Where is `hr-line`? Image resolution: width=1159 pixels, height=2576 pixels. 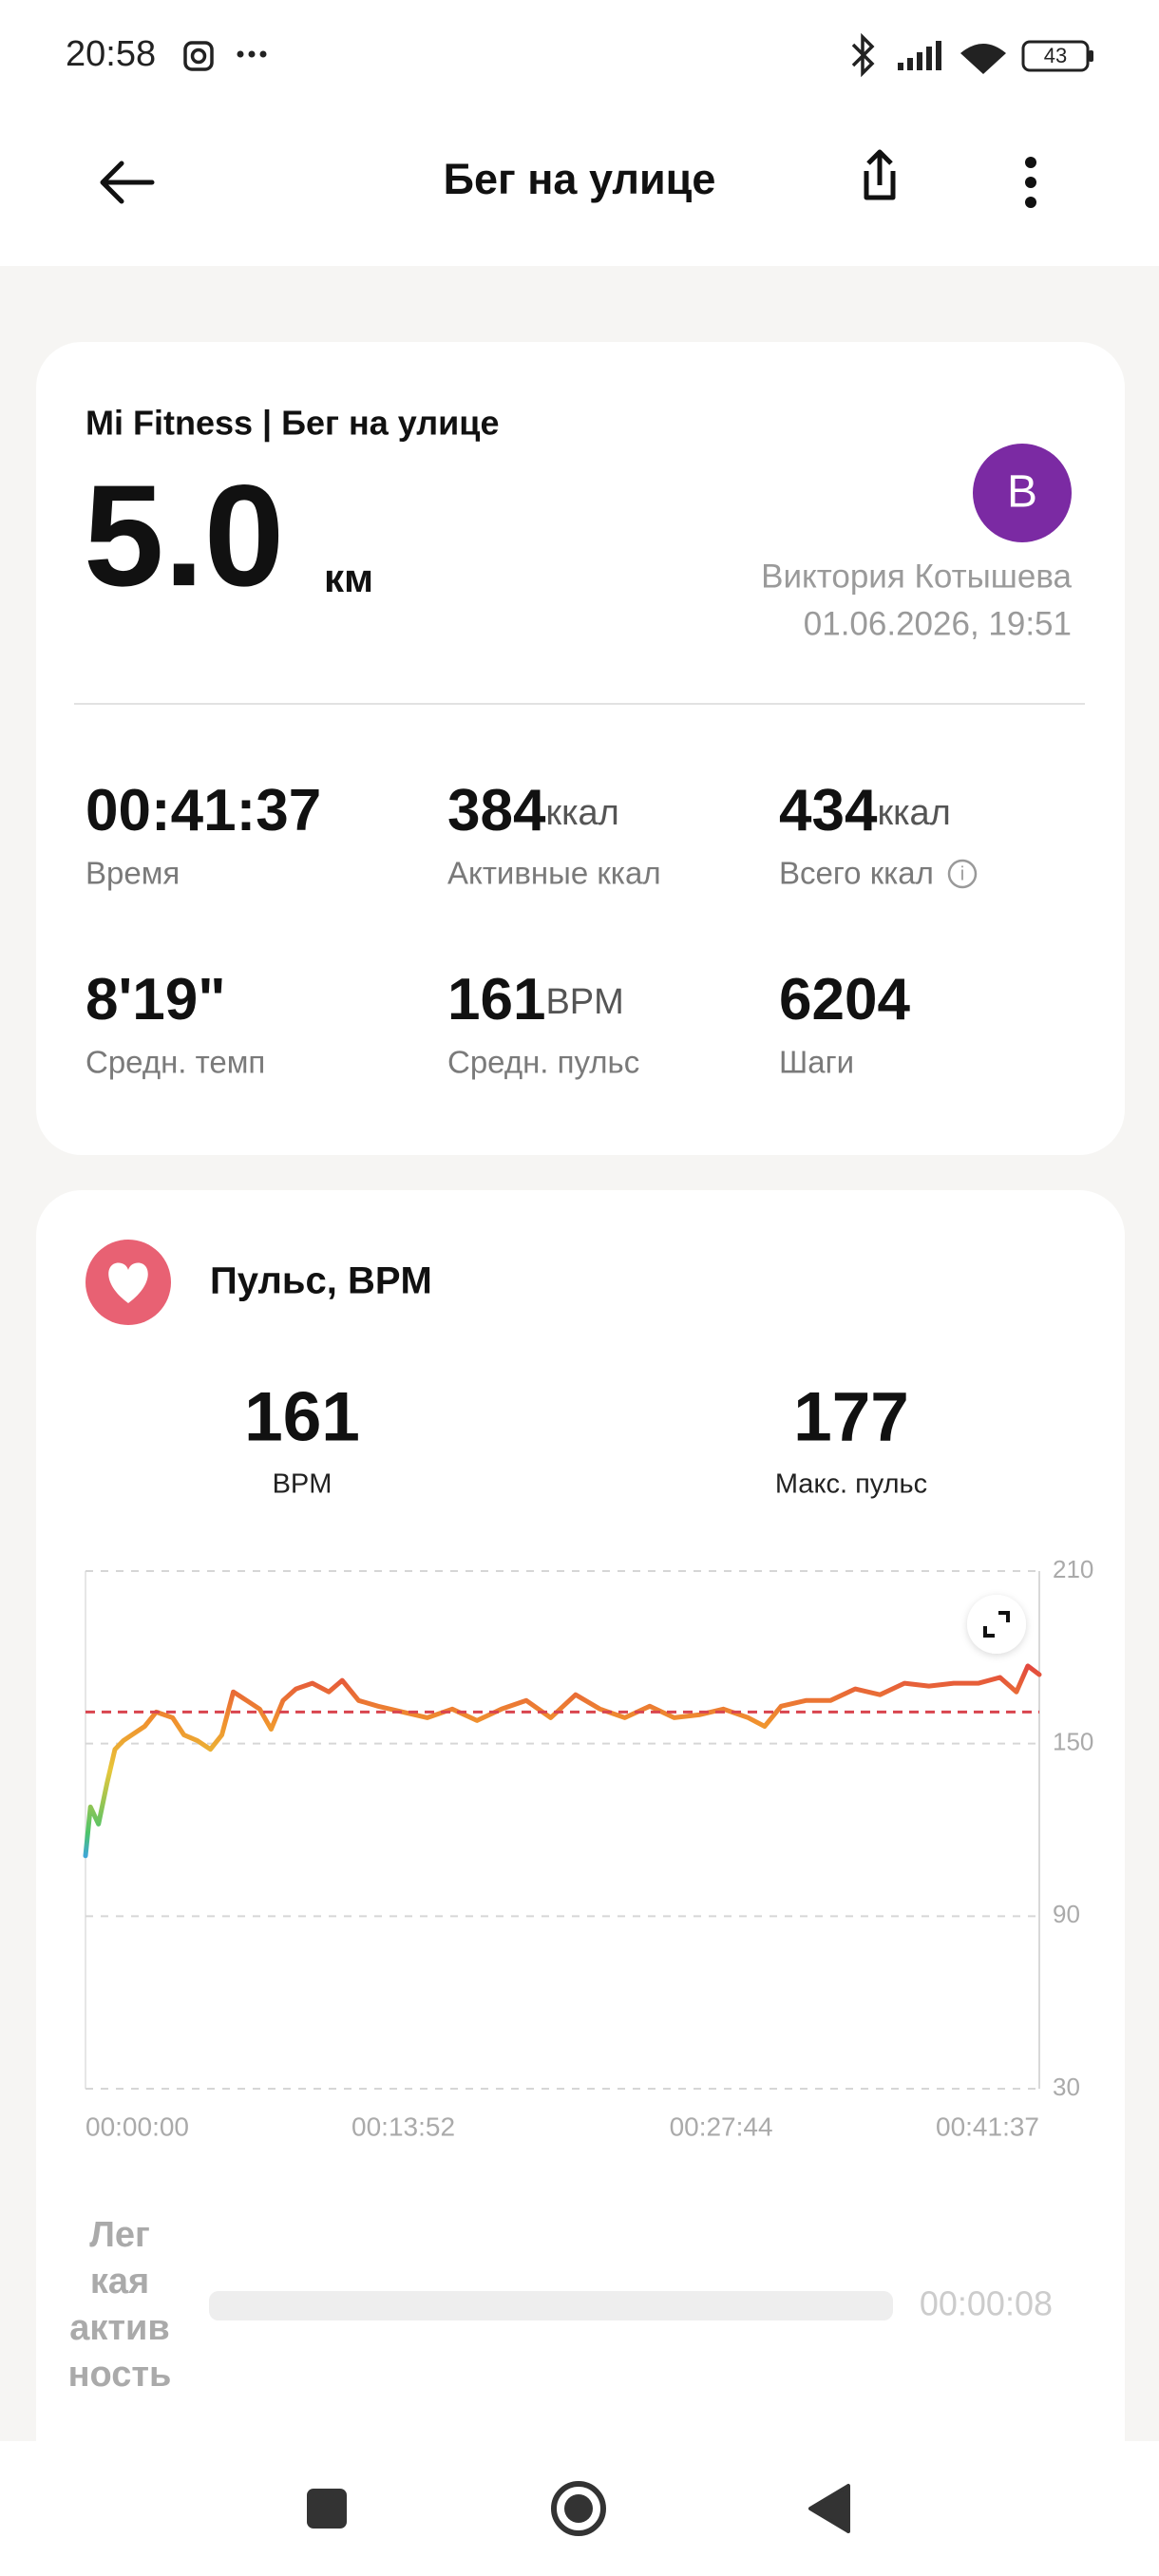 hr-line is located at coordinates (562, 1761).